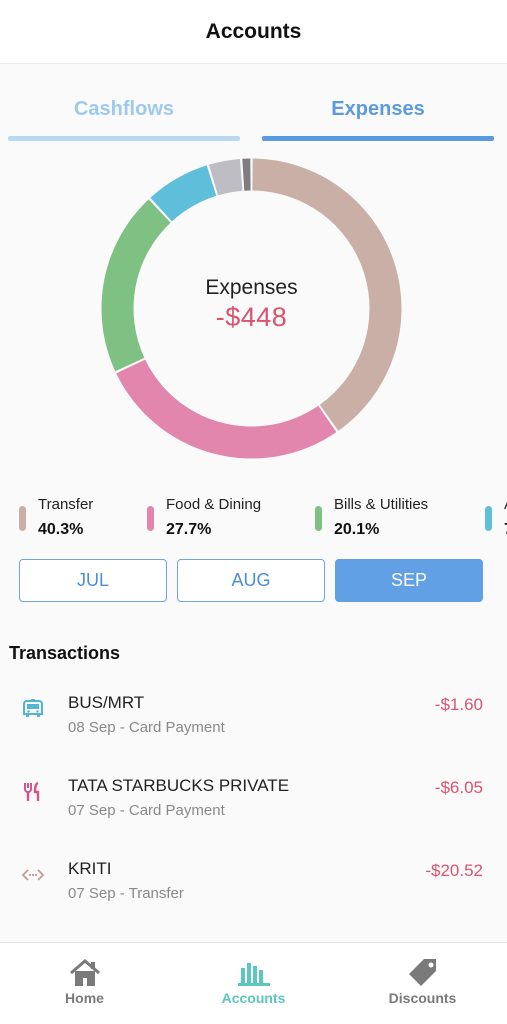  I want to click on tab-cashflows: Cashflows, so click(124, 116).